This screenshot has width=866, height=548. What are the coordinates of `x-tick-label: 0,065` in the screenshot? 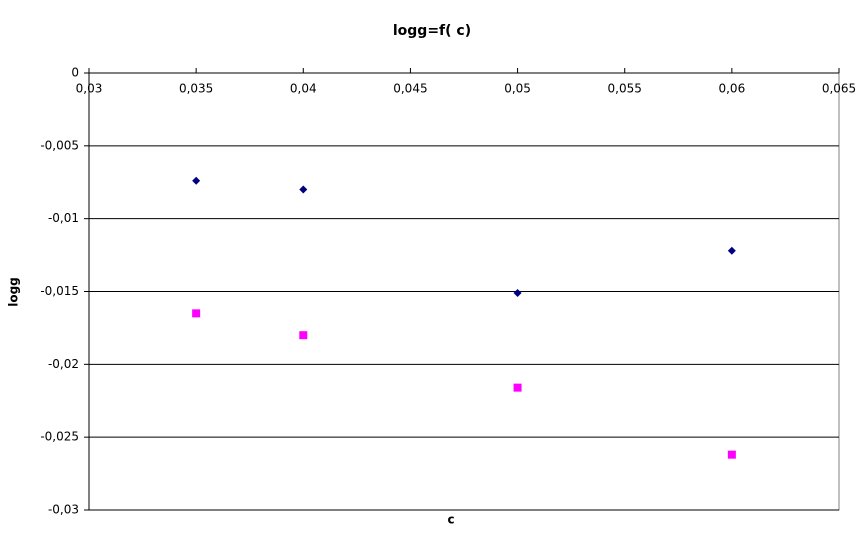 It's located at (839, 89).